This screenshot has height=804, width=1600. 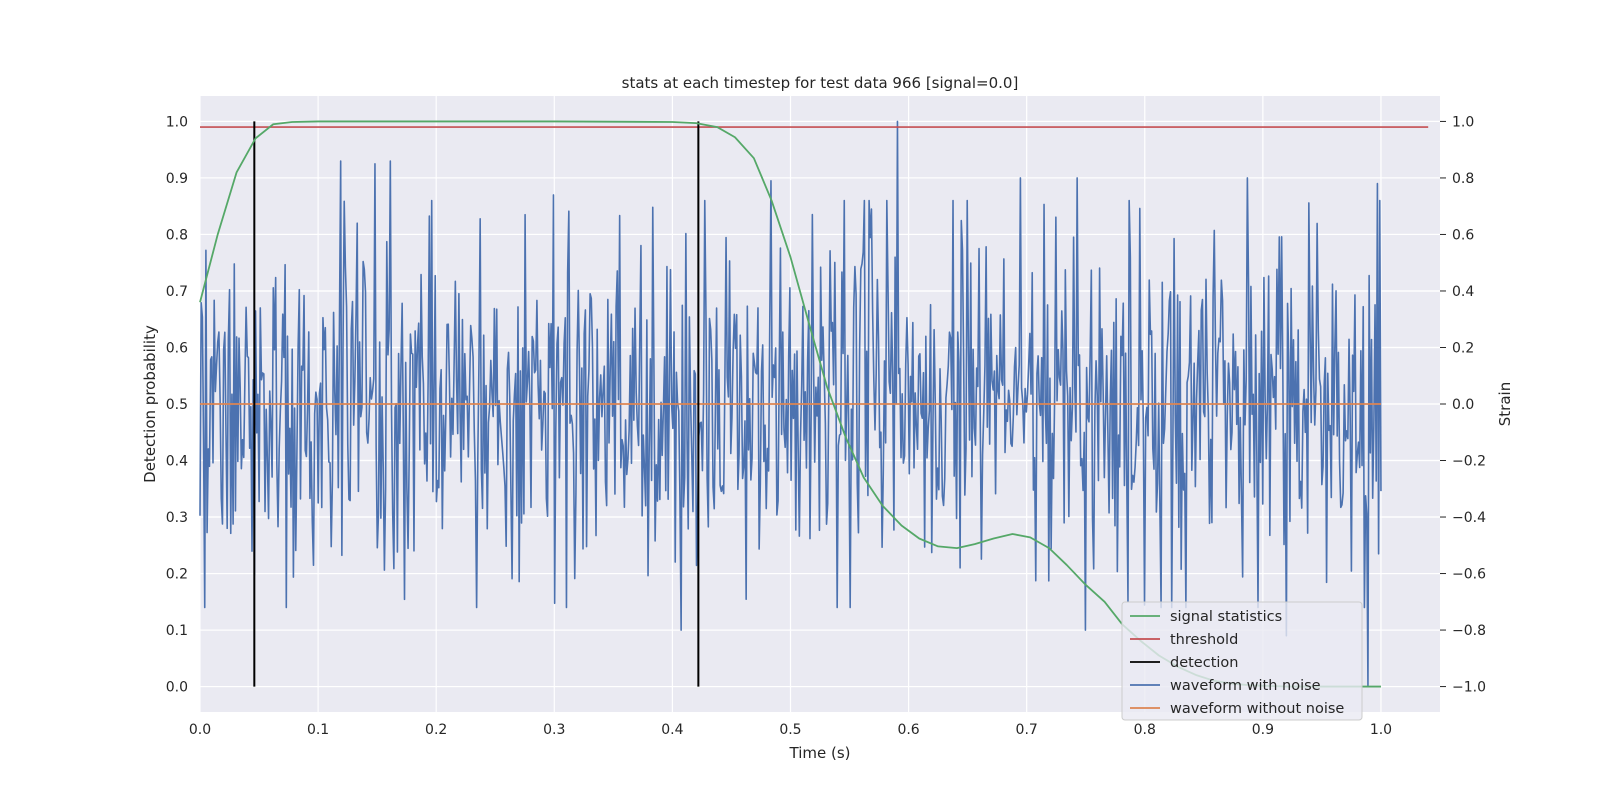 I want to click on y-tick-label: 0.8, so click(x=177, y=235).